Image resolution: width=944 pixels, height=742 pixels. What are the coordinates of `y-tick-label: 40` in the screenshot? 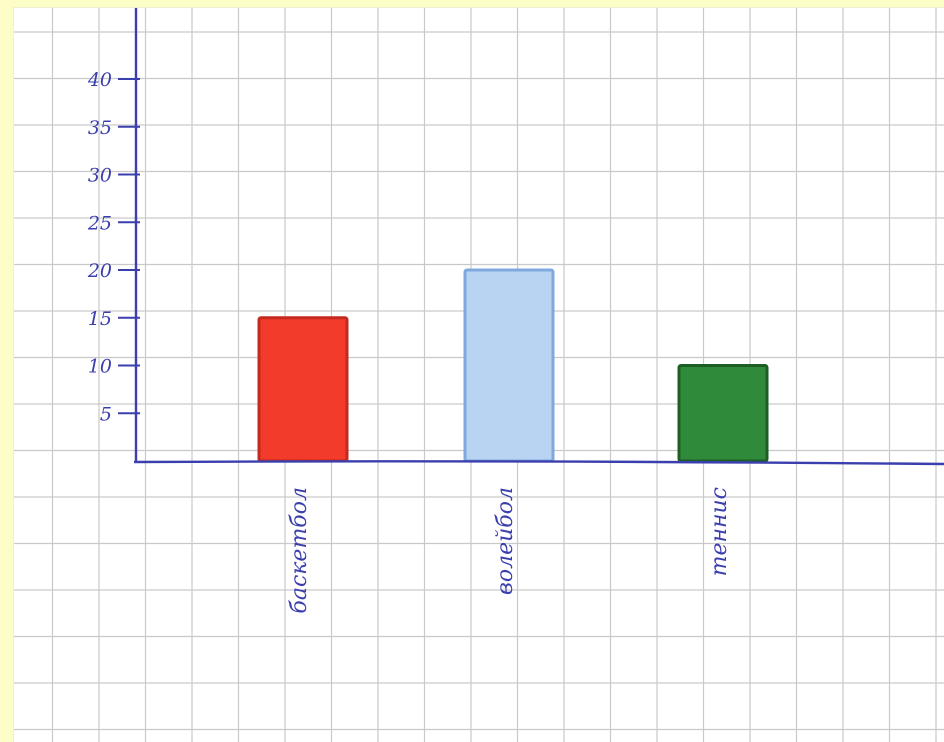 It's located at (99, 80).